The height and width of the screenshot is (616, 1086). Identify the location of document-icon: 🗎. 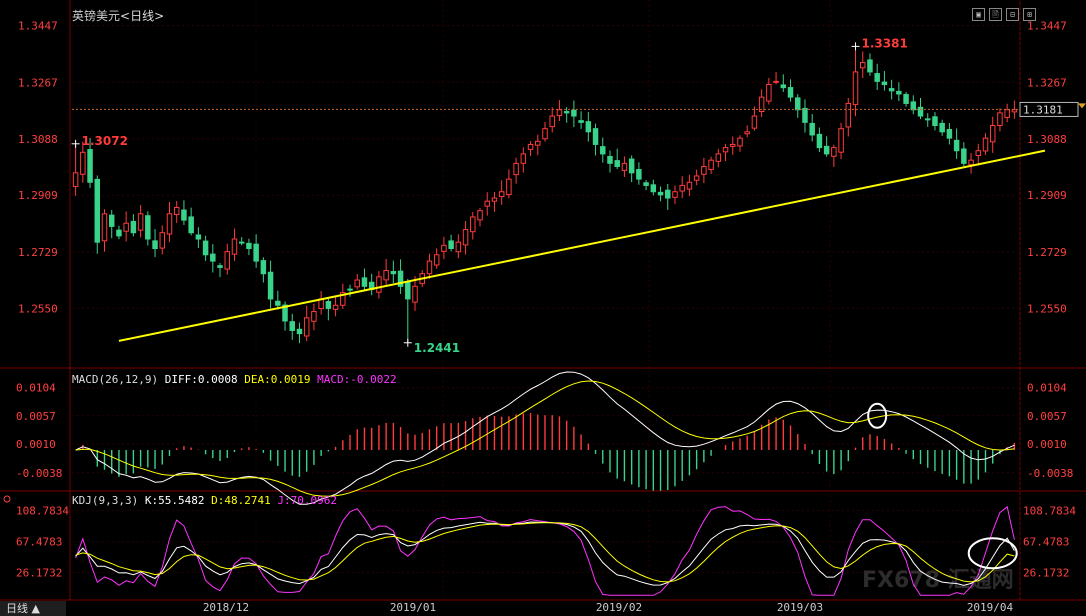
(995, 14).